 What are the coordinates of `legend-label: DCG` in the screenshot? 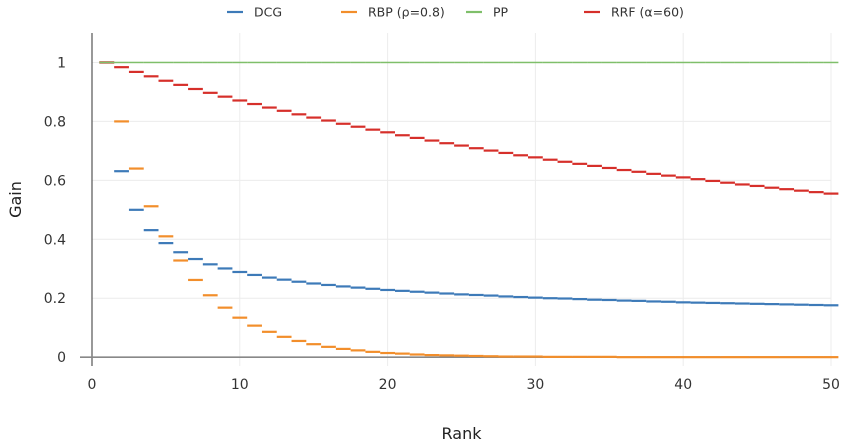 It's located at (268, 12).